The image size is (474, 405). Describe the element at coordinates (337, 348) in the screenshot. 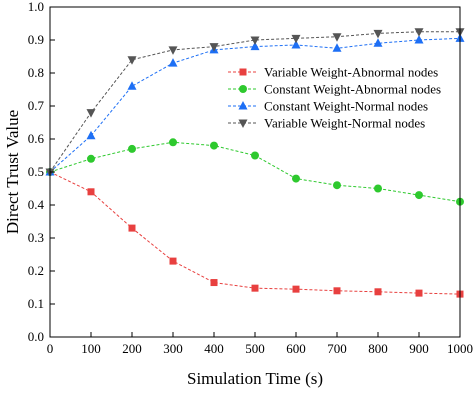

I see `x-tick-label: 700` at that location.